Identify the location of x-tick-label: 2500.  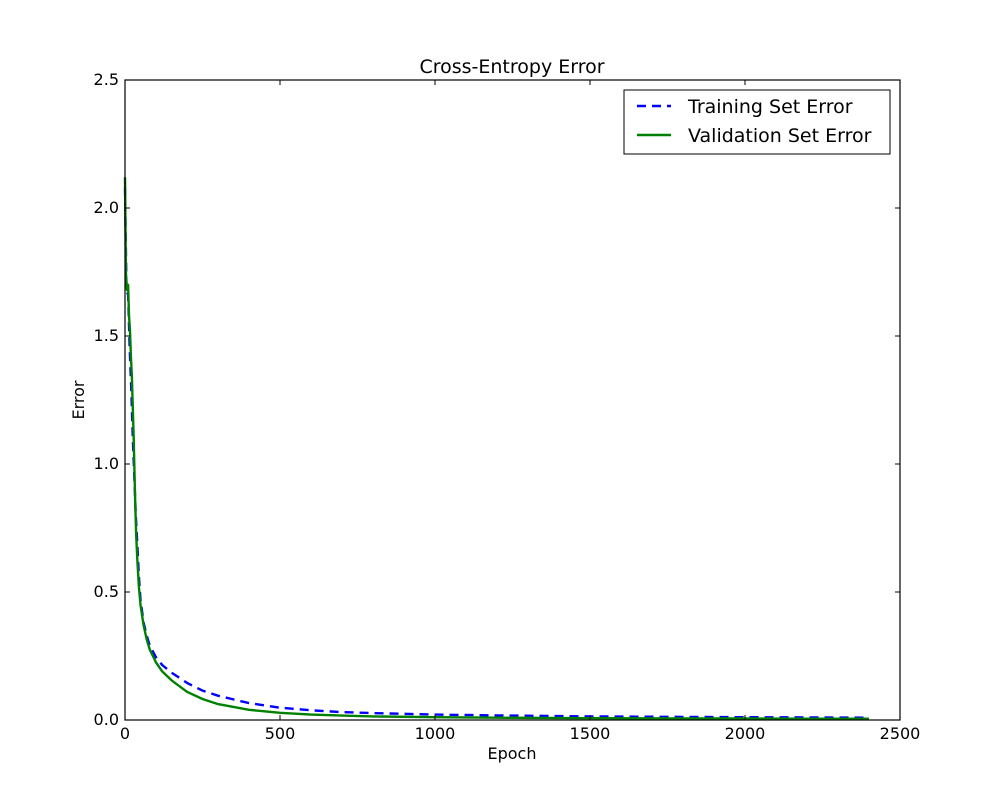
(900, 733).